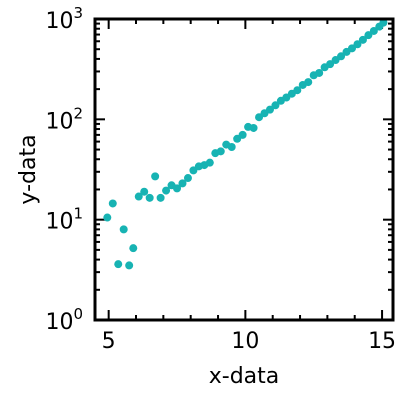  What do you see at coordinates (64, 320) in the screenshot?
I see `y-tick-label: 10⁰` at bounding box center [64, 320].